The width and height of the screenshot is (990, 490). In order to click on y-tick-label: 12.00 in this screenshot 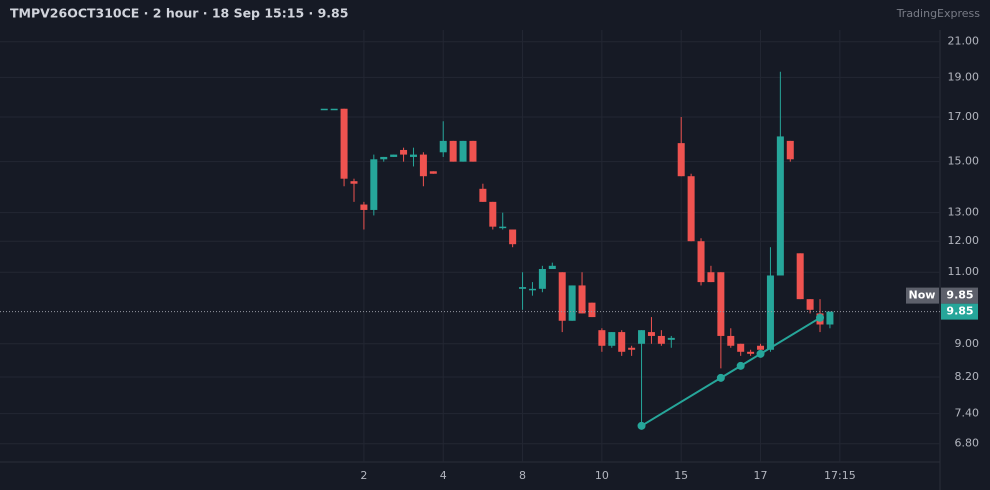, I will do `click(964, 240)`.